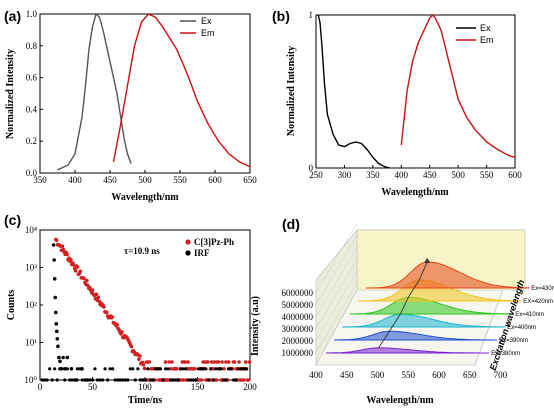  What do you see at coordinates (470, 375) in the screenshot?
I see `panel-d-xtick-label: 650` at bounding box center [470, 375].